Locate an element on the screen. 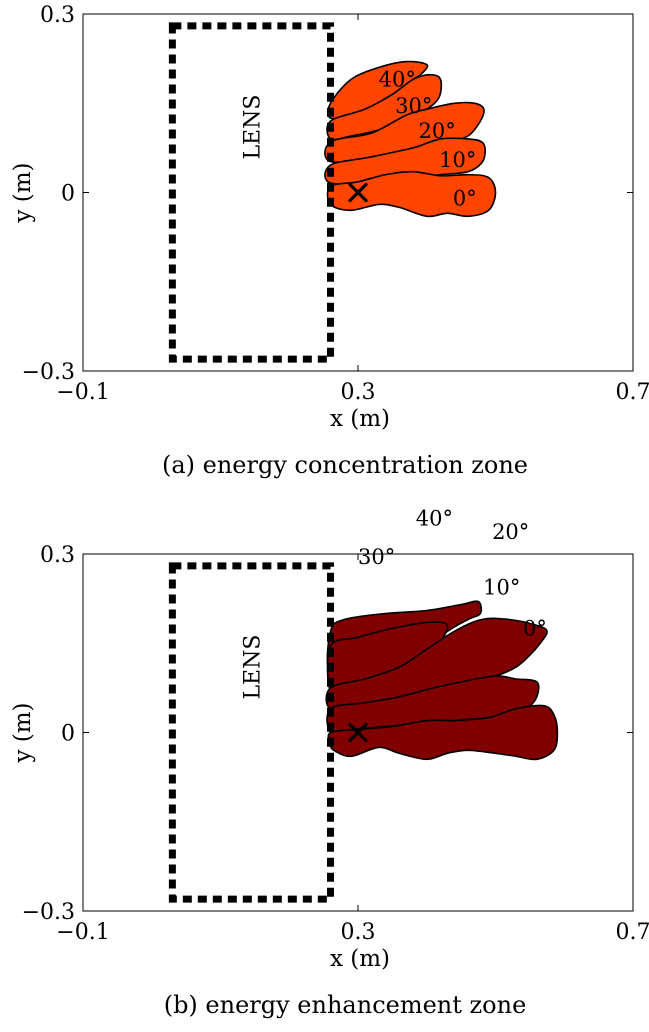 The width and height of the screenshot is (649, 1032). panel-a-focus-marker is located at coordinates (358, 192).